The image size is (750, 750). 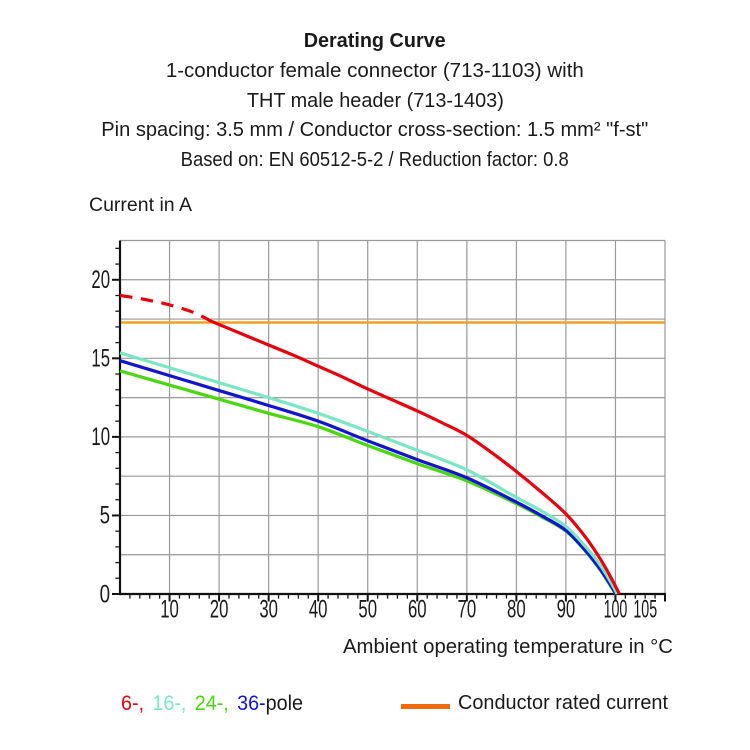 I want to click on legend-pole-counts: 6-, 16-, 24-, 36-pole, so click(x=217, y=703).